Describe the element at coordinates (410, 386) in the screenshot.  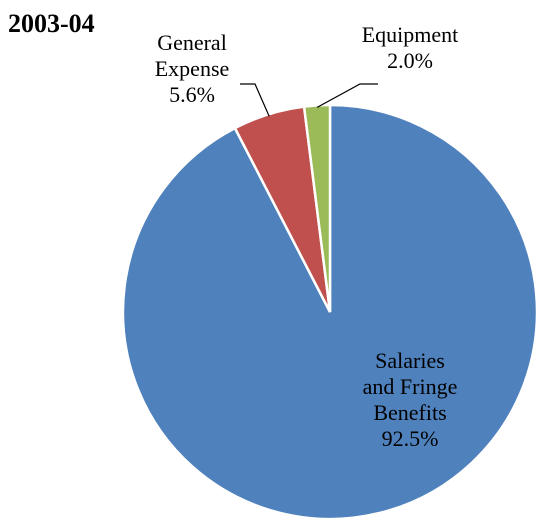
I see `slice-name-line: and Fringe` at that location.